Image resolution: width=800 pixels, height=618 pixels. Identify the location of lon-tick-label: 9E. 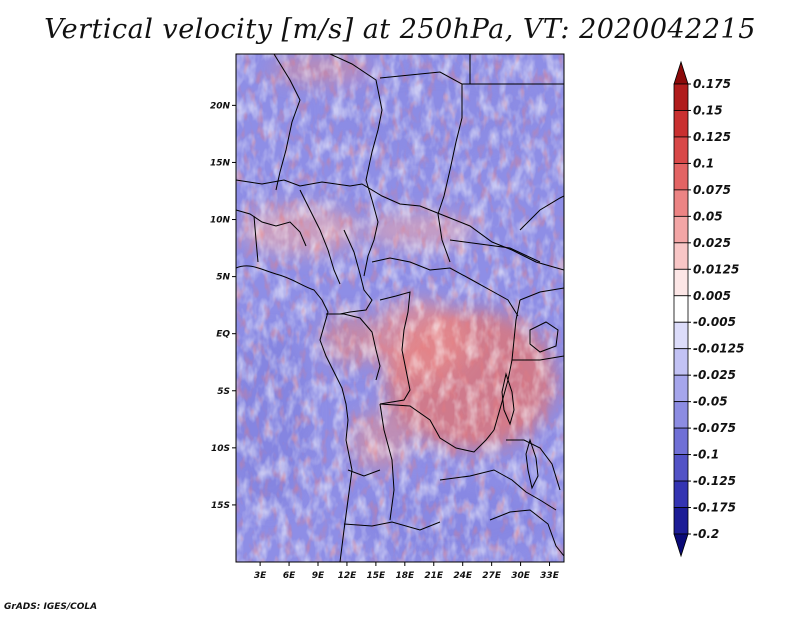
(318, 576).